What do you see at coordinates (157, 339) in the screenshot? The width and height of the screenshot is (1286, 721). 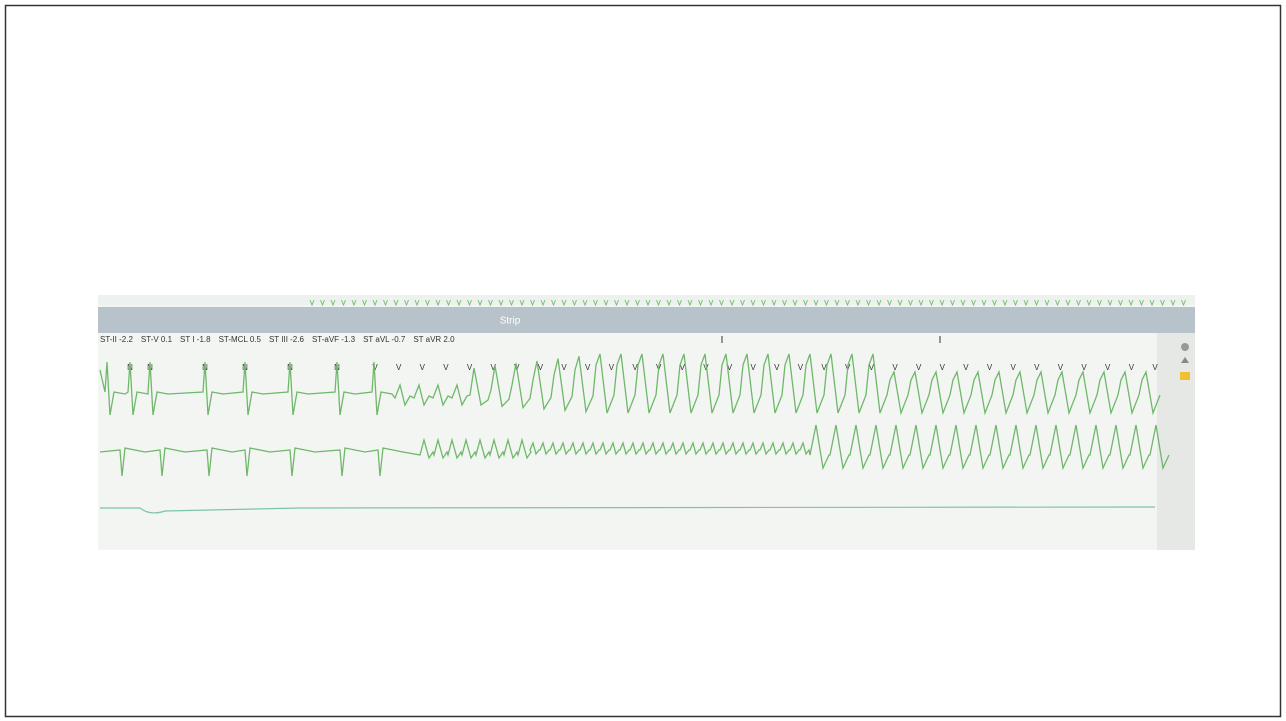 I see `st-value: ST-V 0.1` at bounding box center [157, 339].